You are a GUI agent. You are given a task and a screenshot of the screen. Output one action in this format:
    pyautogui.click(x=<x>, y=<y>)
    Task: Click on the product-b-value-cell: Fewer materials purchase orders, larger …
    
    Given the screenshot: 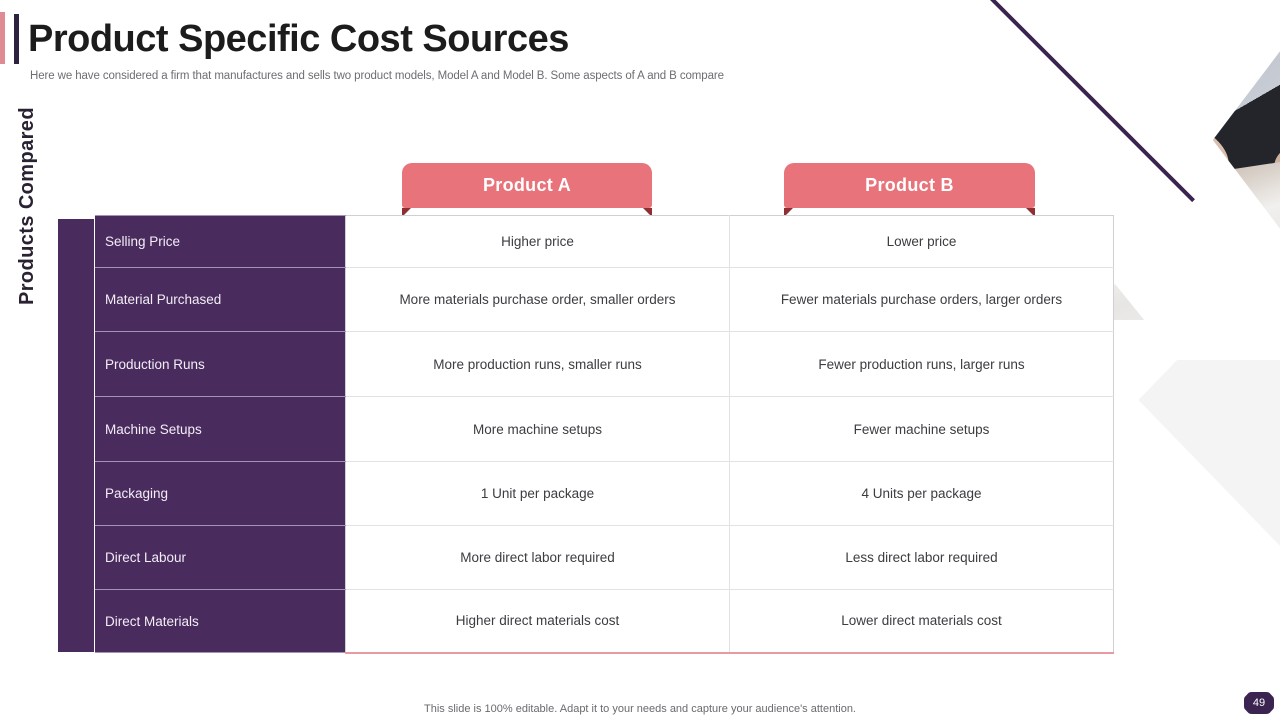 What is the action you would take?
    pyautogui.click(x=921, y=299)
    